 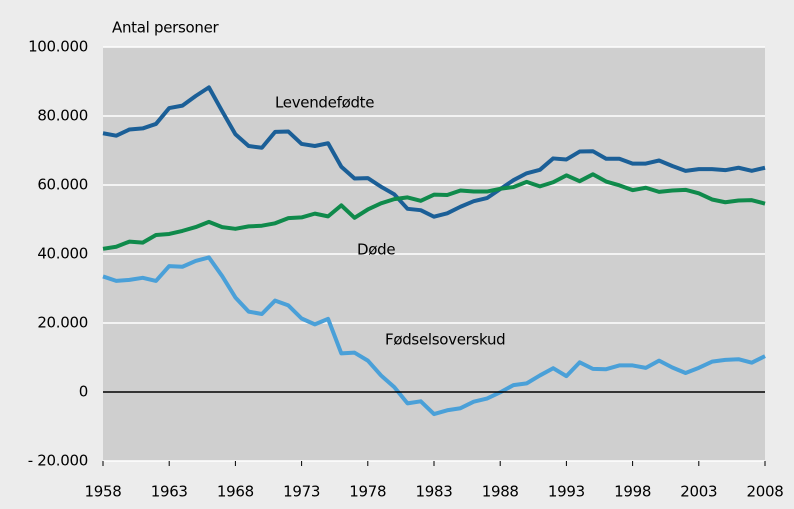 What do you see at coordinates (235, 492) in the screenshot?
I see `x-tick-label: 1968` at bounding box center [235, 492].